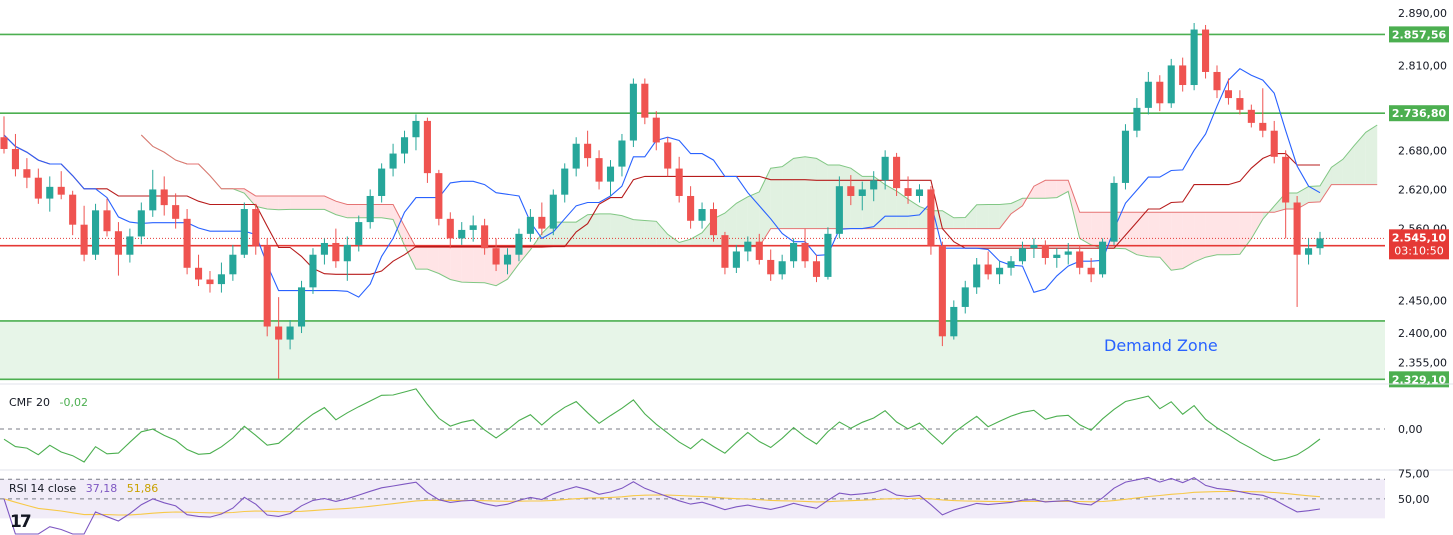  I want to click on tradingview-logo-icon: 17, so click(21, 522).